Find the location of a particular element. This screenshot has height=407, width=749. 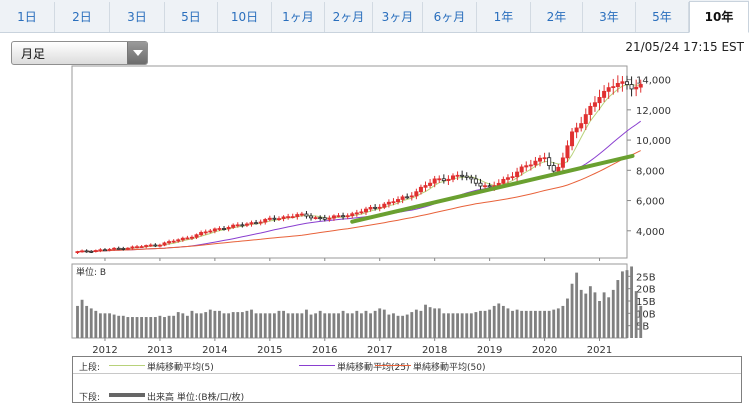

x-tick-label: 2018 is located at coordinates (434, 350).